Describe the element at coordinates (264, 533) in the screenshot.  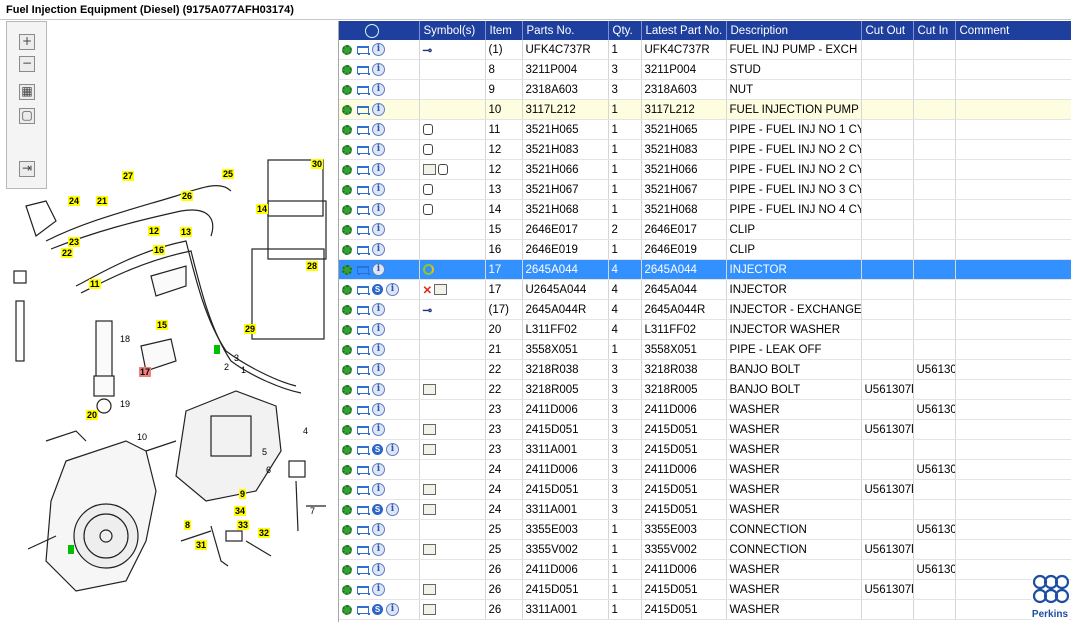
I see `callout-32: 32` at that location.